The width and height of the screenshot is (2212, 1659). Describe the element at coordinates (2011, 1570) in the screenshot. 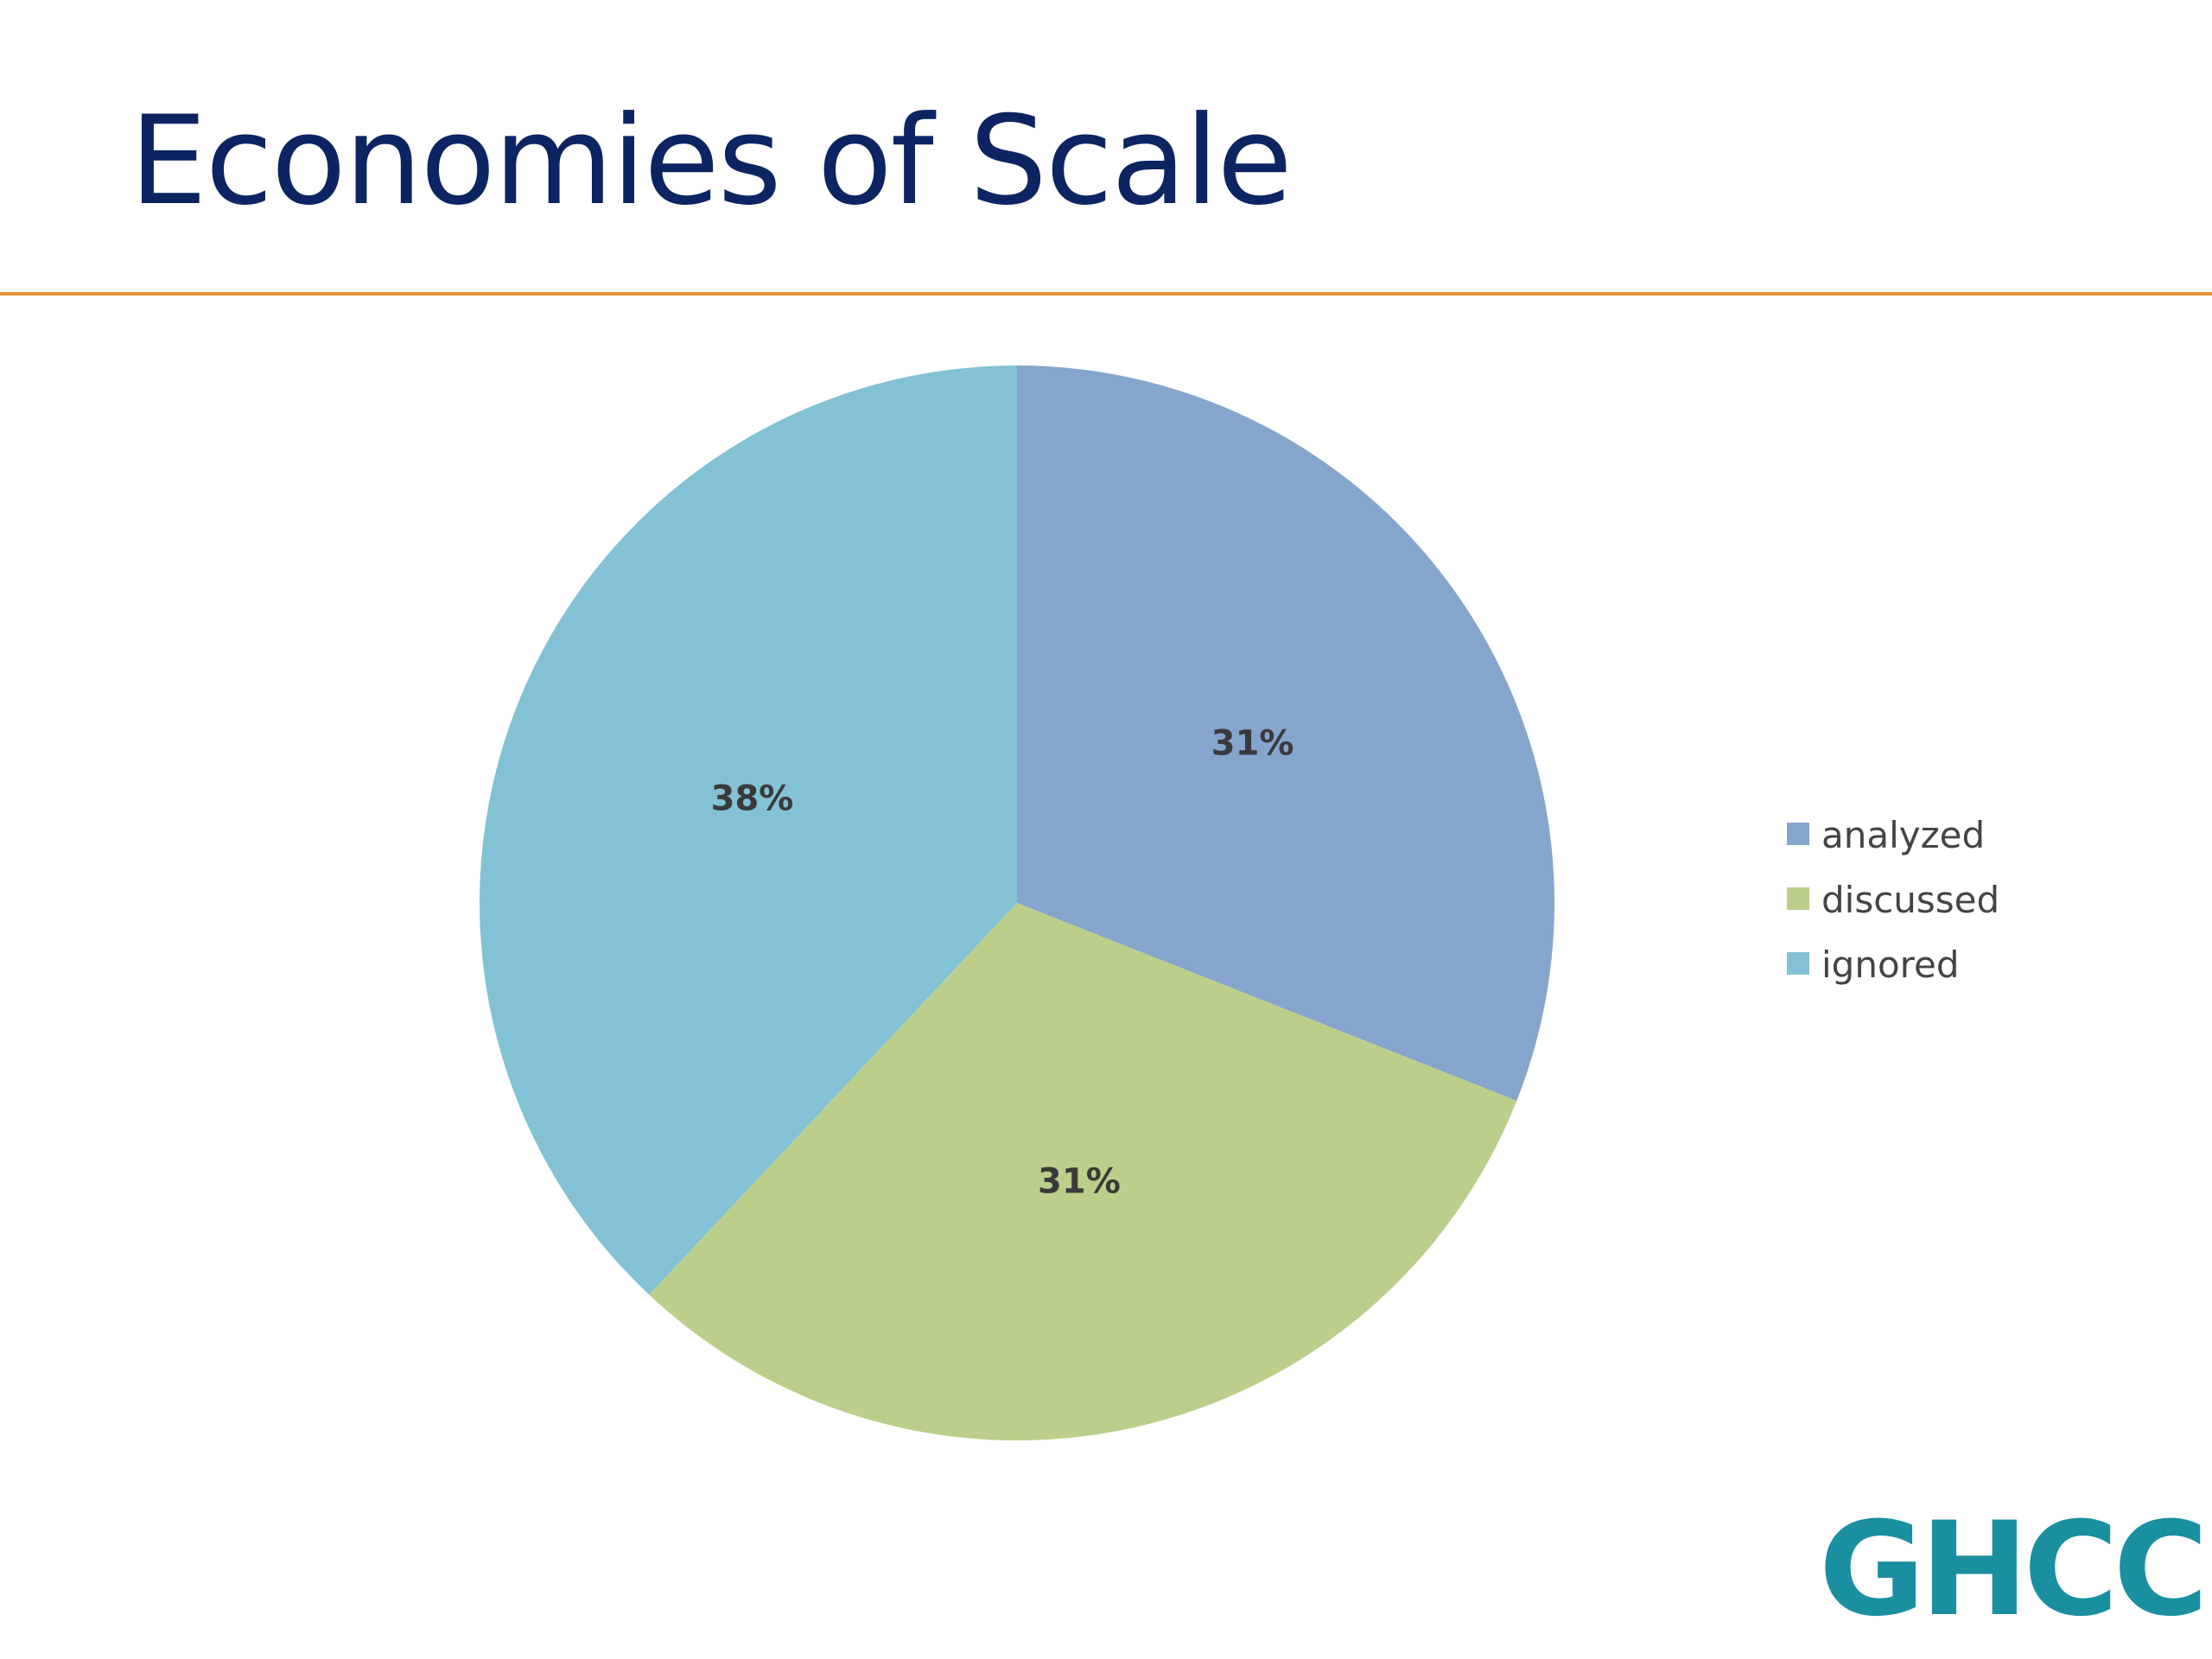

I see `ghcc-logo: GHCC` at that location.